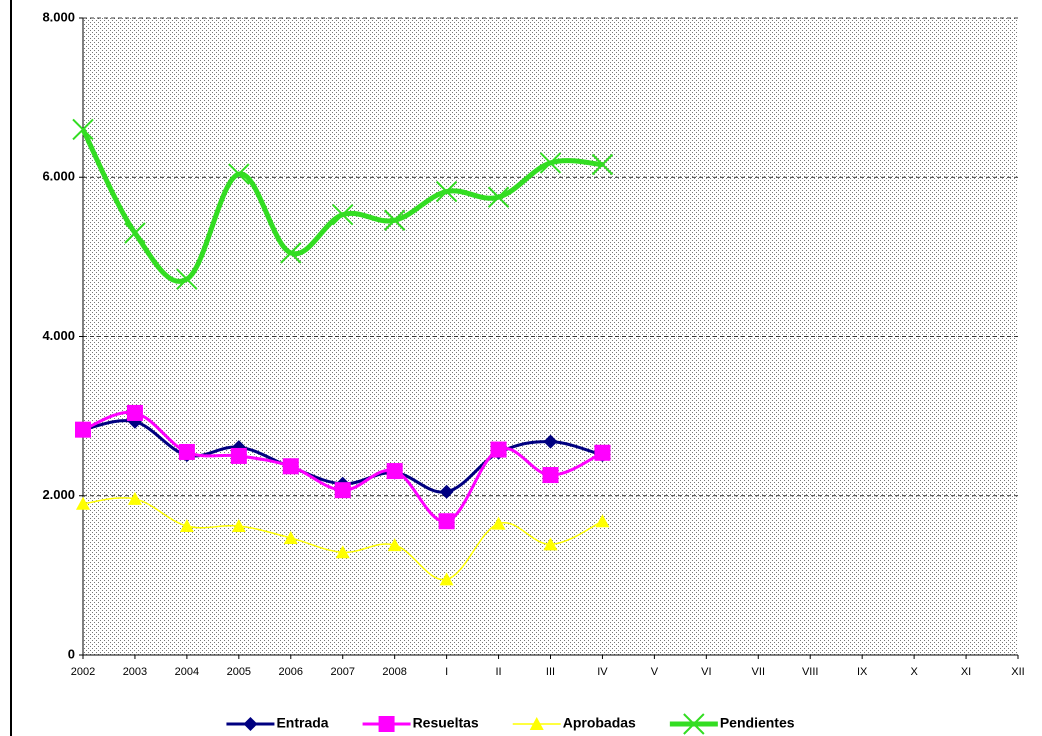  Describe the element at coordinates (550, 672) in the screenshot. I see `x-tick-label: III` at that location.